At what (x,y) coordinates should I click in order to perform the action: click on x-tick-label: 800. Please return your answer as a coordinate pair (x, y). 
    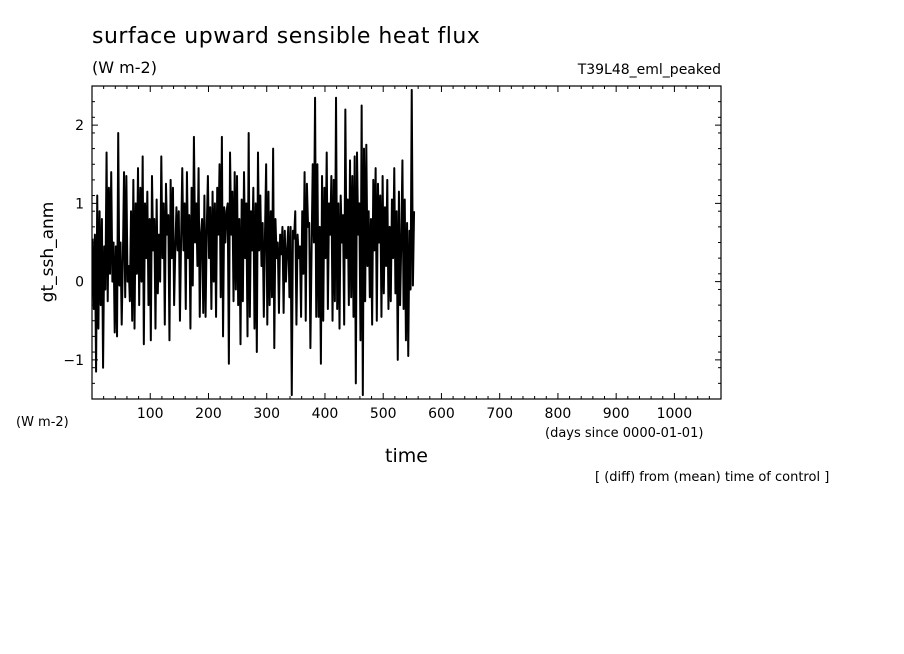
    Looking at the image, I should click on (558, 414).